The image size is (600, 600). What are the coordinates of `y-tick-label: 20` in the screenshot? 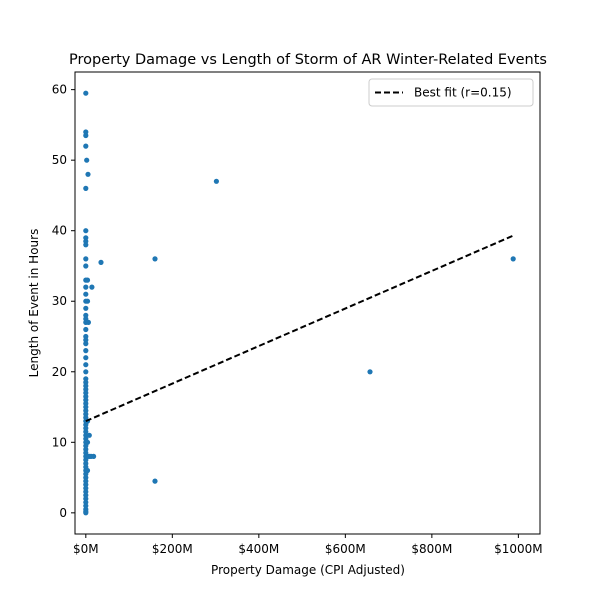 It's located at (59, 372).